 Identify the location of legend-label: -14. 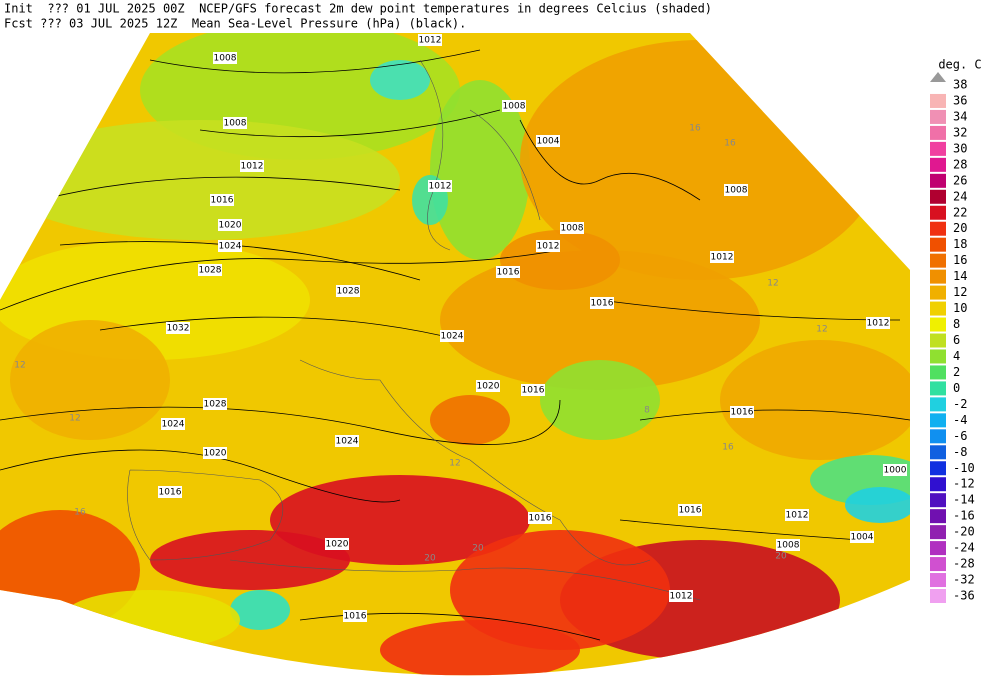
(964, 500).